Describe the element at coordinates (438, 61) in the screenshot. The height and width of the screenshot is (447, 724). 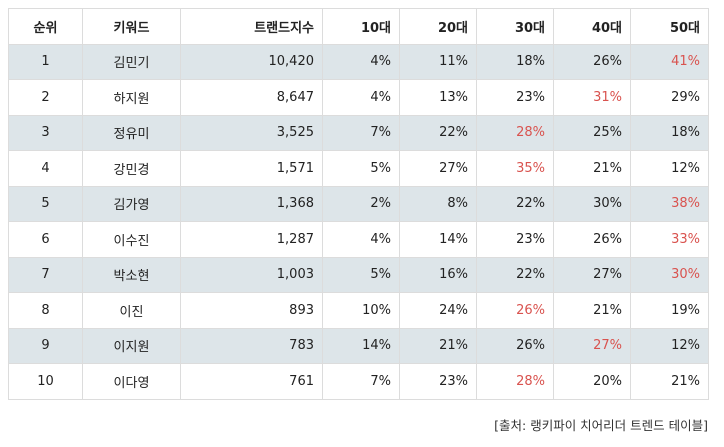
I see `age-share-cell: 11%` at that location.